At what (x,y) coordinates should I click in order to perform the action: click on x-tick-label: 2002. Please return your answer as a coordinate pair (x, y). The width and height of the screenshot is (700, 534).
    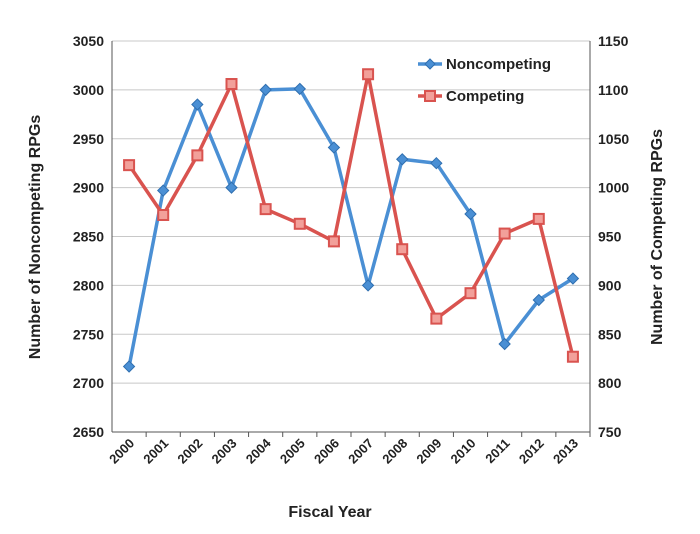
    Looking at the image, I should click on (189, 451).